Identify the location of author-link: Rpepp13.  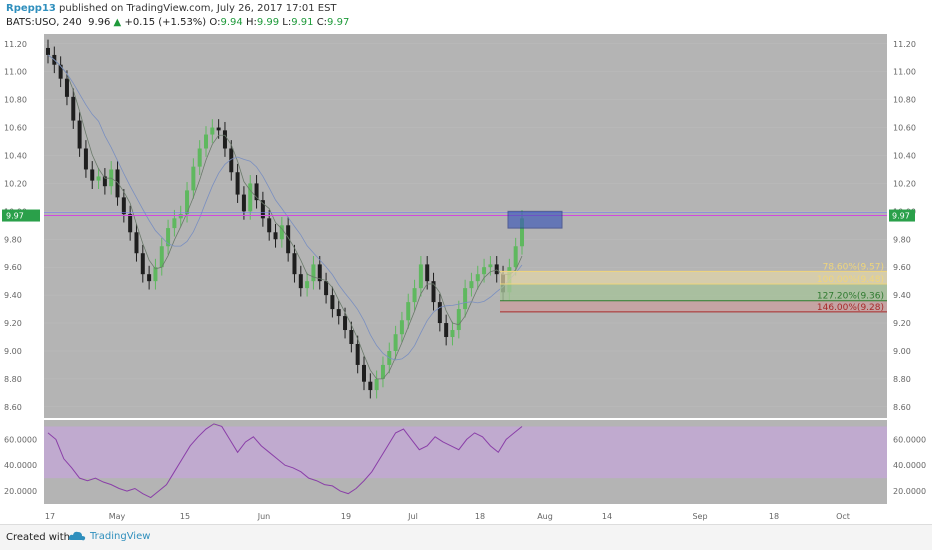
(31, 8).